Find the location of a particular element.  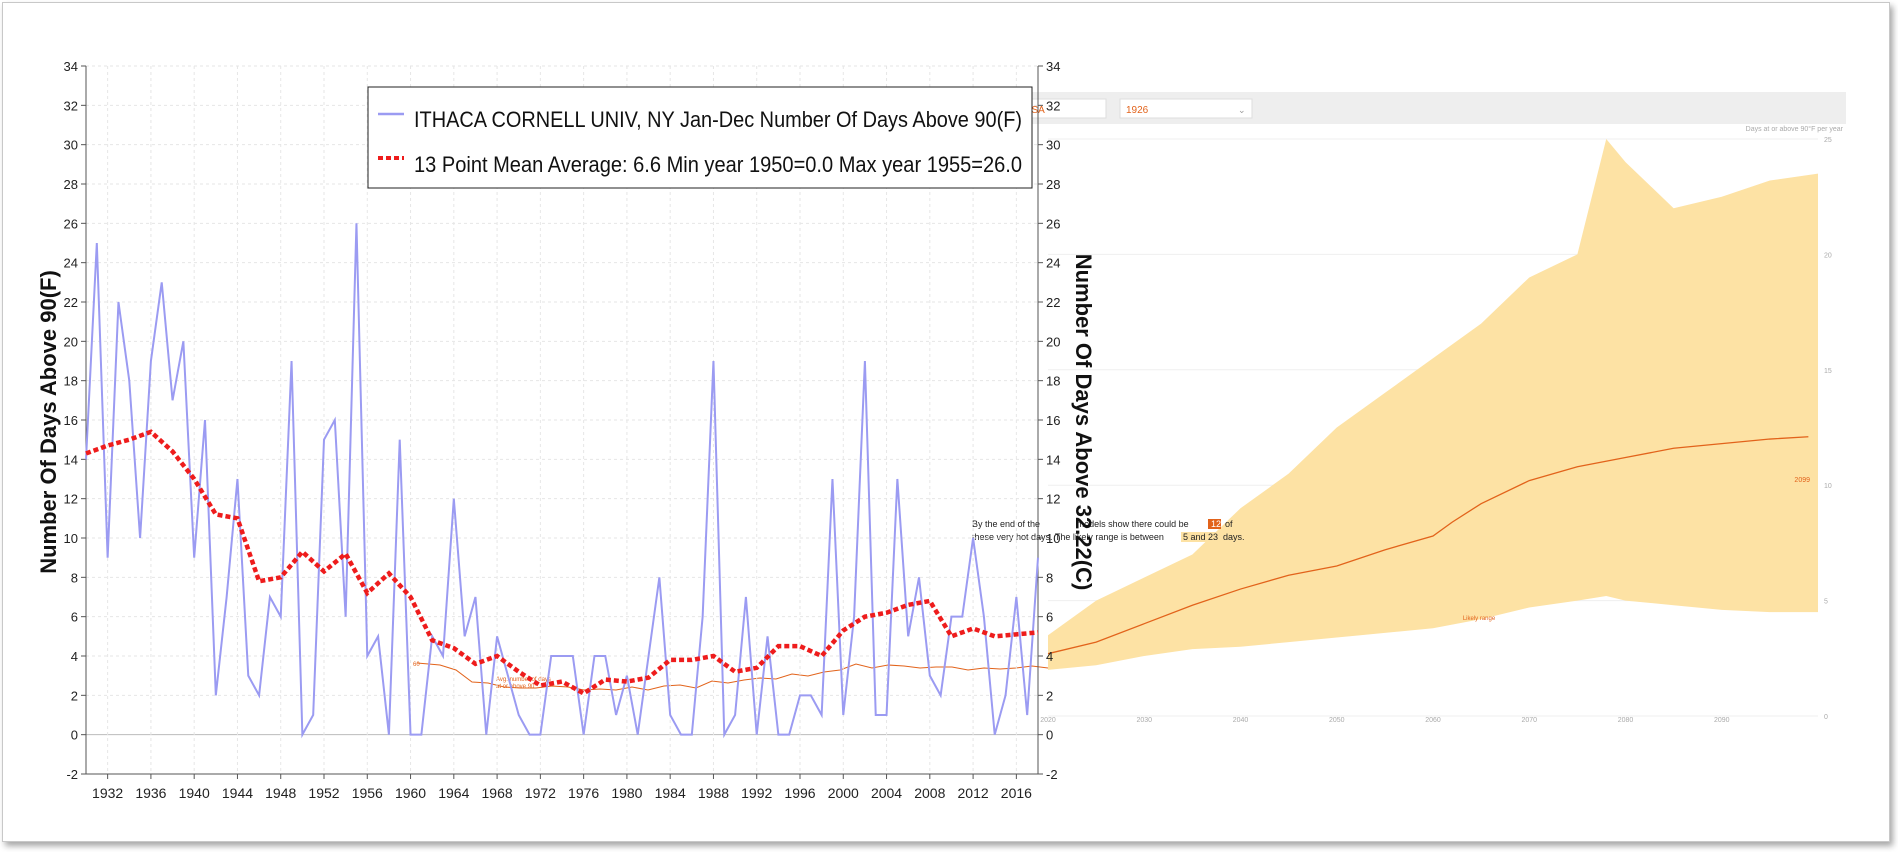

right-y-axis-label: Number Of Days Above 32.22(C) is located at coordinates (1083, 422).